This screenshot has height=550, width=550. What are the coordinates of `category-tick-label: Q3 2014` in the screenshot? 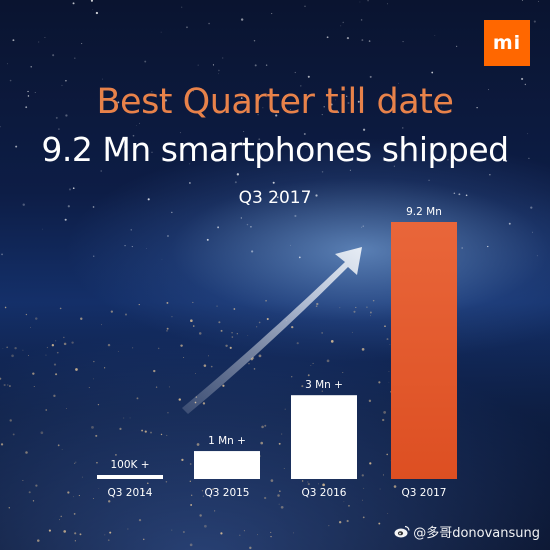 It's located at (129, 493).